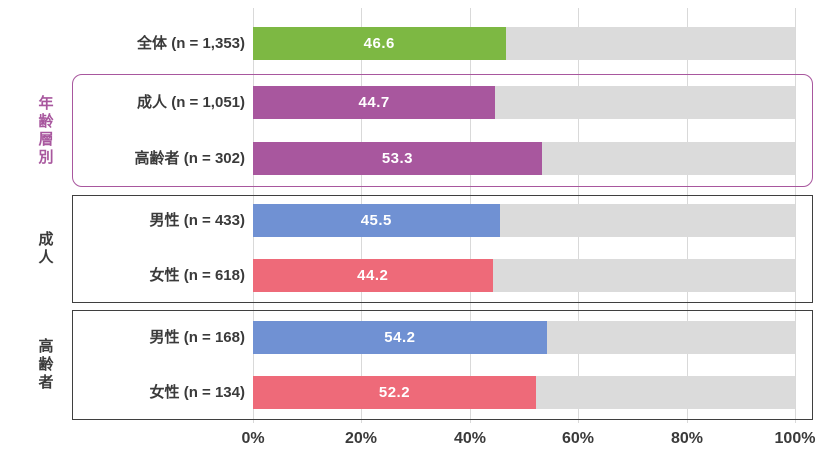  I want to click on bar-row-elderly: 高齢者 (n = 302) 53.3, so click(420, 158).